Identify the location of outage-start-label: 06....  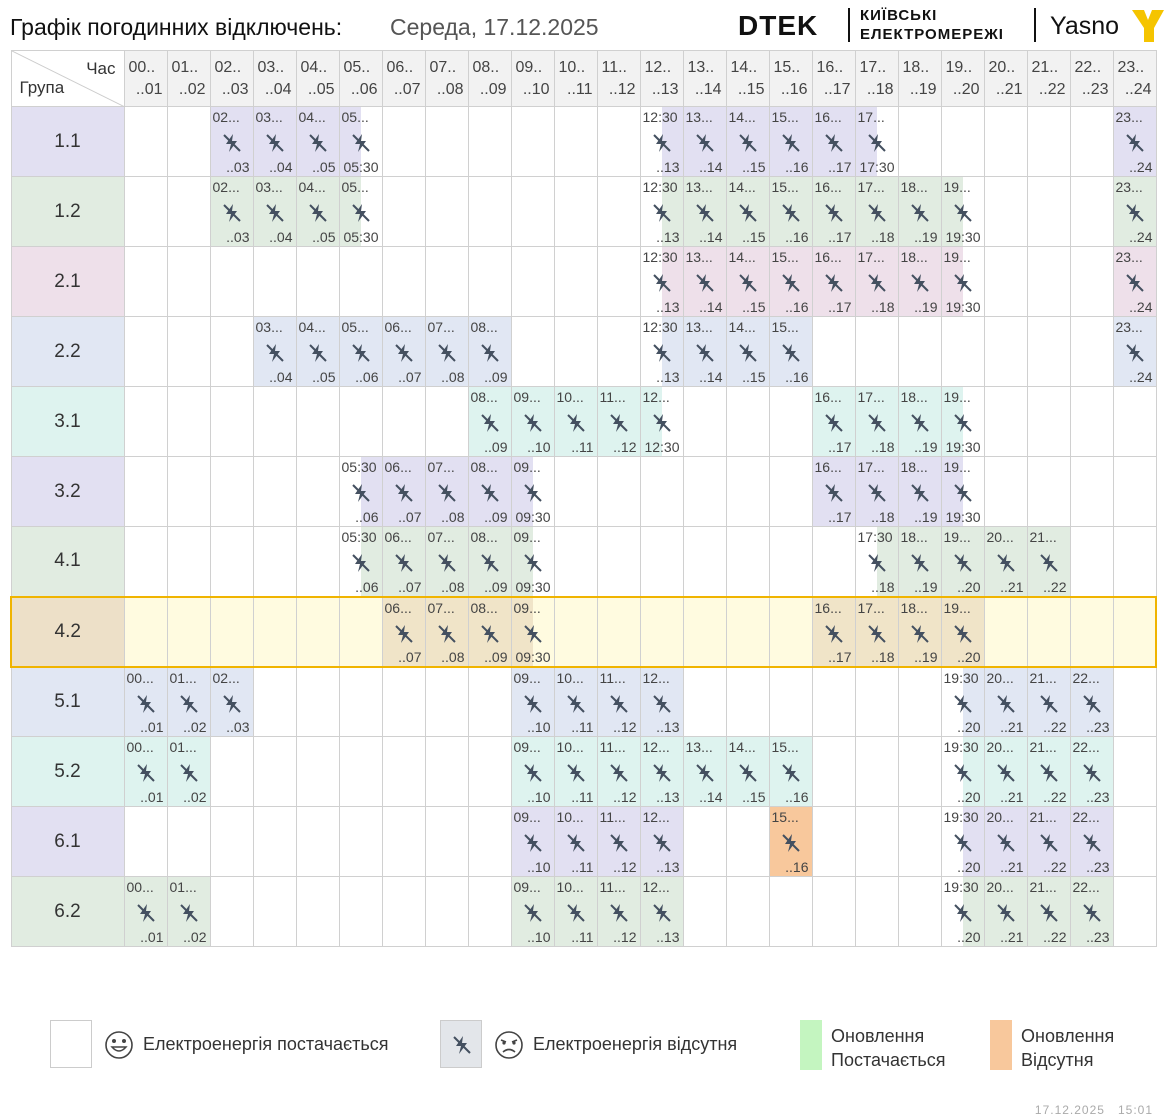
(398, 537).